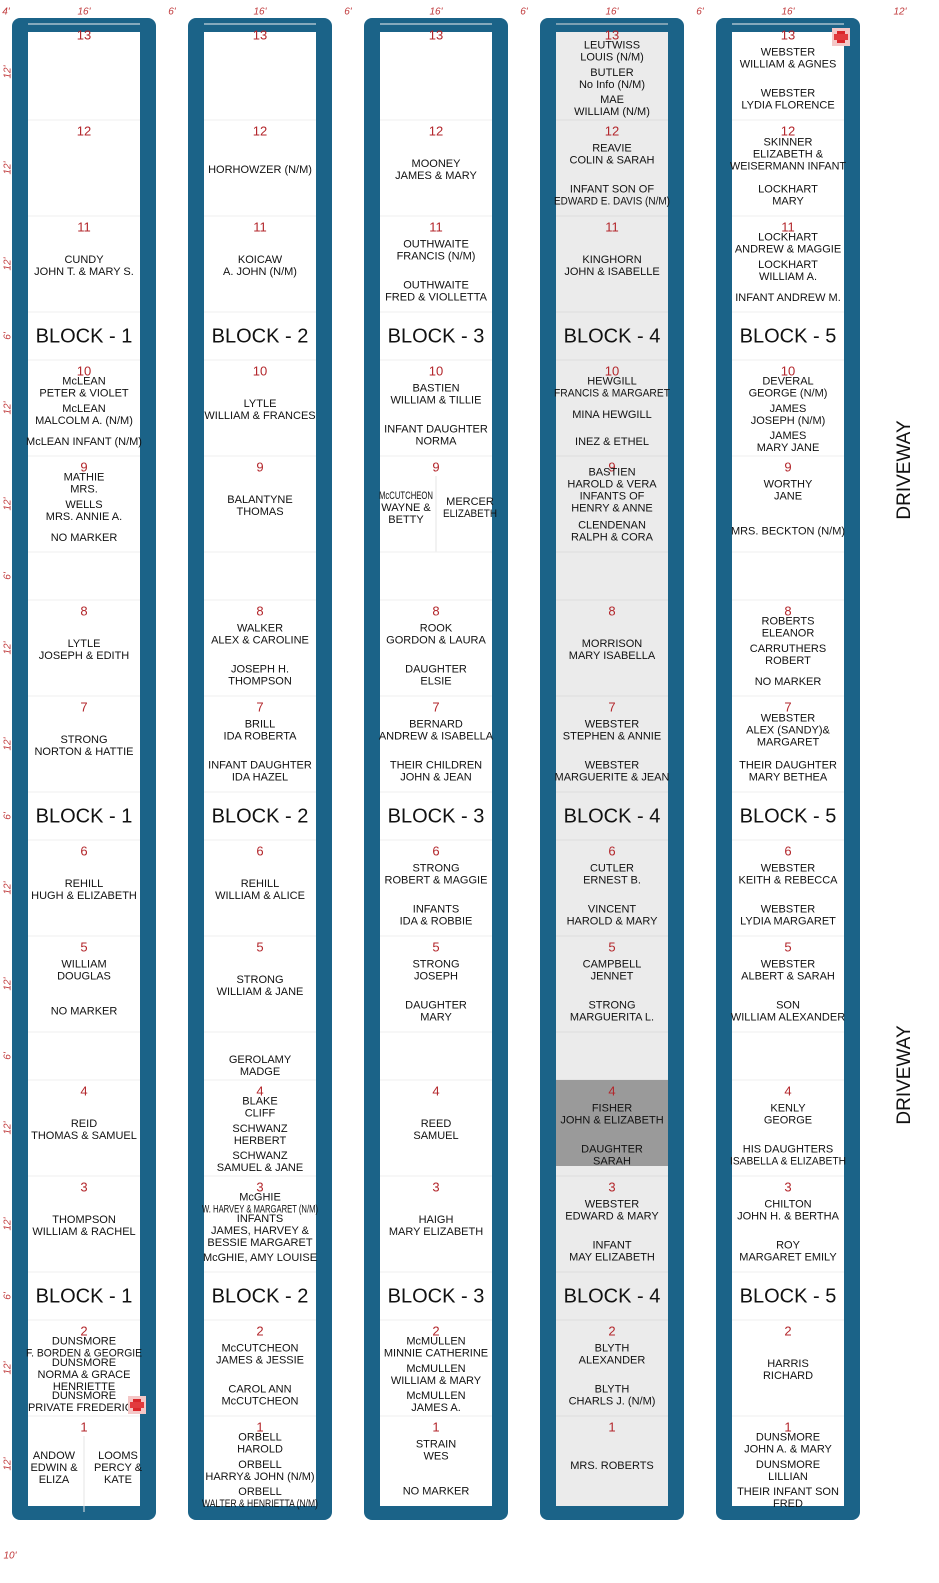  What do you see at coordinates (787, 1204) in the screenshot?
I see `plot-text: CHILTON` at bounding box center [787, 1204].